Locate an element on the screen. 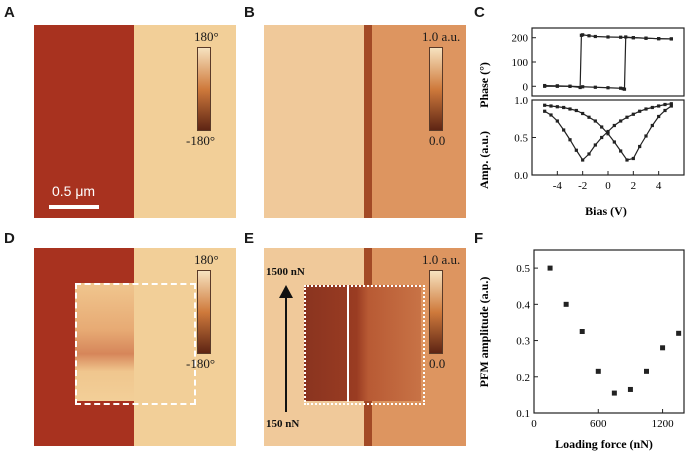  x-tick-label: 4 is located at coordinates (659, 186).